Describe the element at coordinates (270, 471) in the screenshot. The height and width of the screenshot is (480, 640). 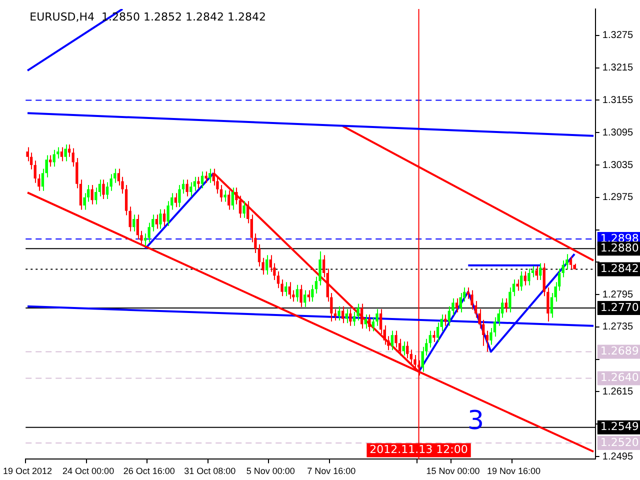
I see `x-tick-label: 5 Nov 00:00` at that location.